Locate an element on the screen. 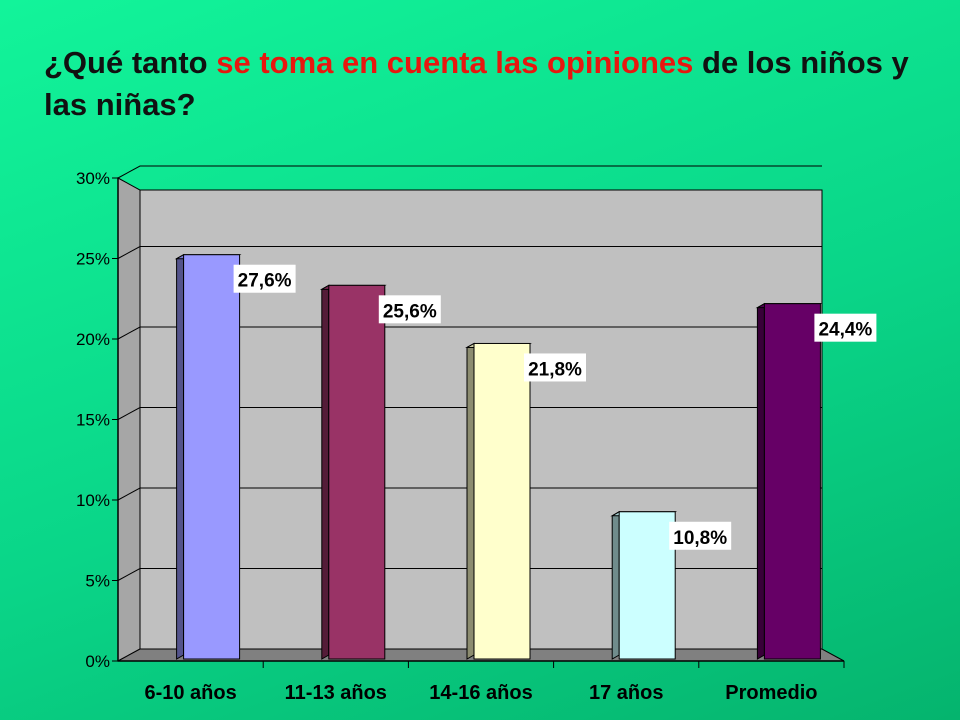 The height and width of the screenshot is (720, 960). x-tick-label: 17 años is located at coordinates (626, 693).